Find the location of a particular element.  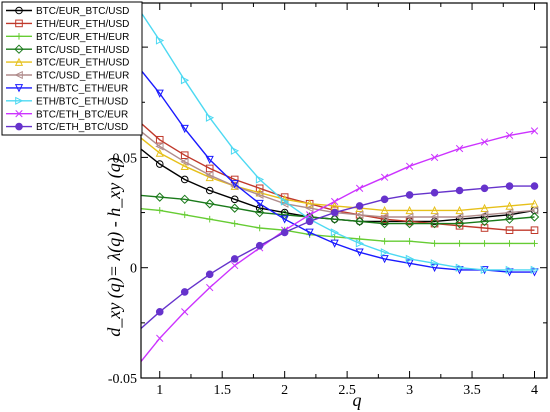

x-tick-label: 3.5 is located at coordinates (472, 390).